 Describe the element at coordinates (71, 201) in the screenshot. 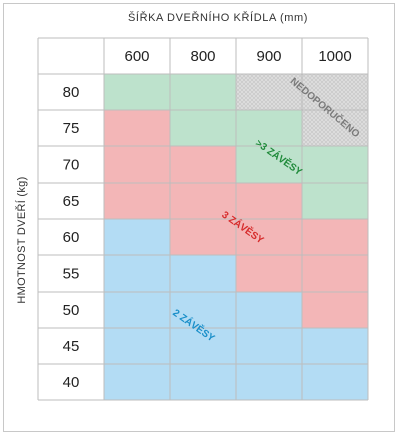

I see `row-header: 65` at that location.